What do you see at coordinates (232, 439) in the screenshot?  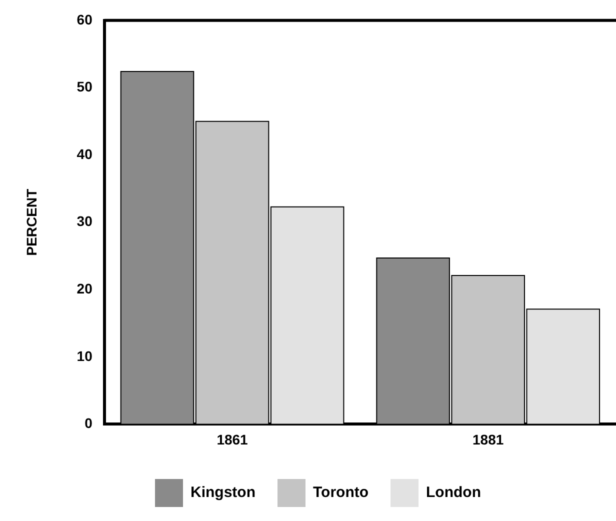 I see `x-tick-label: 1861` at bounding box center [232, 439].